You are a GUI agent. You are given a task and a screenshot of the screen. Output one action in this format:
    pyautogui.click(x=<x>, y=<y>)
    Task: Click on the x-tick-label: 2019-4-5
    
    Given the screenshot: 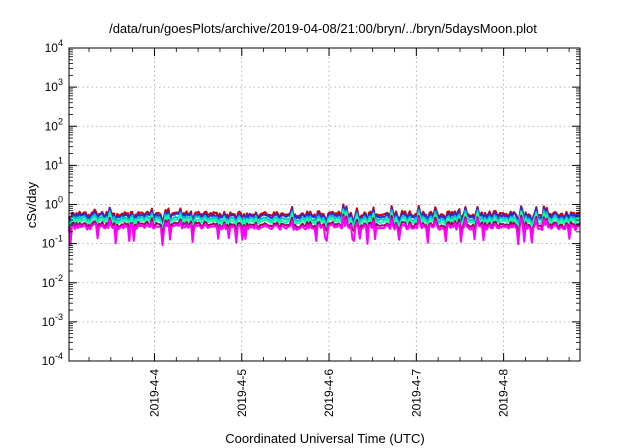 What is the action you would take?
    pyautogui.click(x=242, y=393)
    